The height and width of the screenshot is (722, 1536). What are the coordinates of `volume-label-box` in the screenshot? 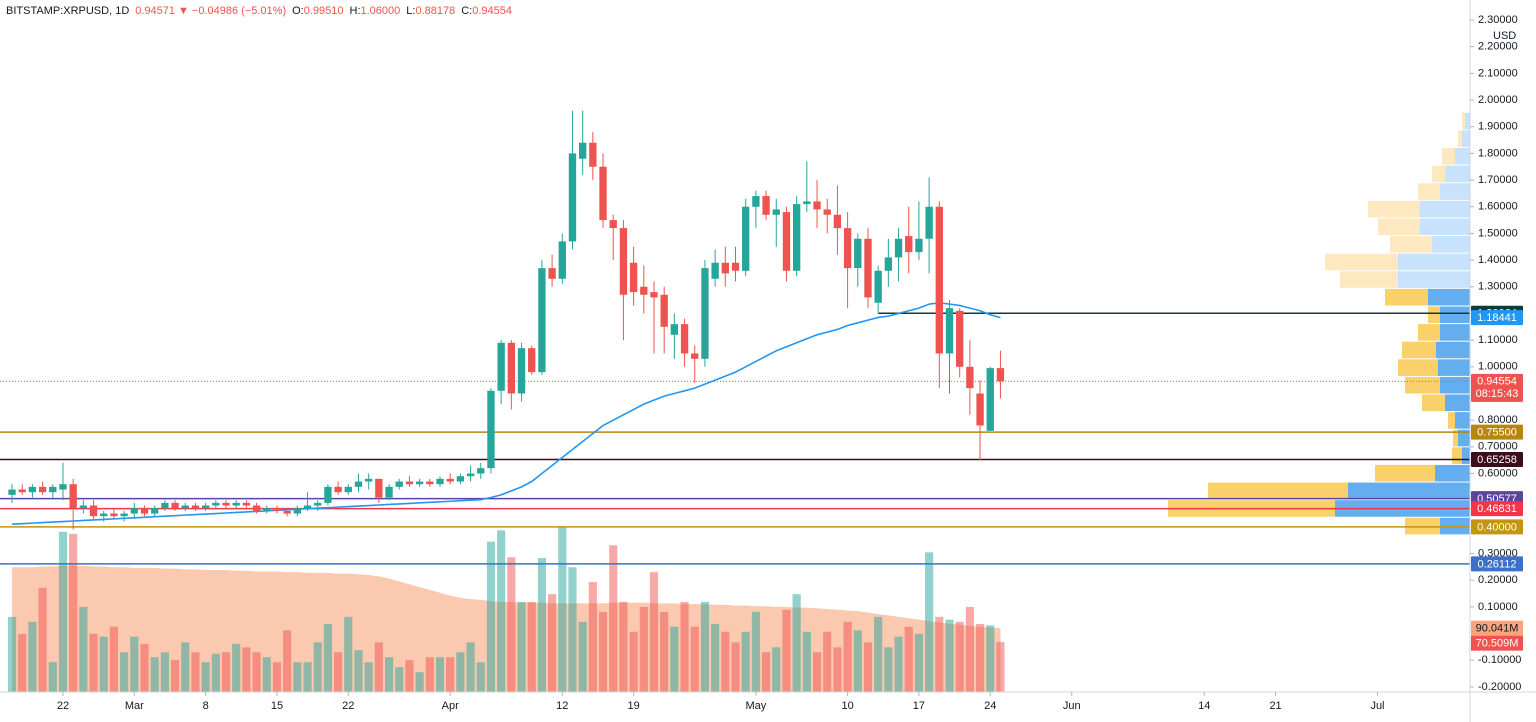 It's located at (1497, 643).